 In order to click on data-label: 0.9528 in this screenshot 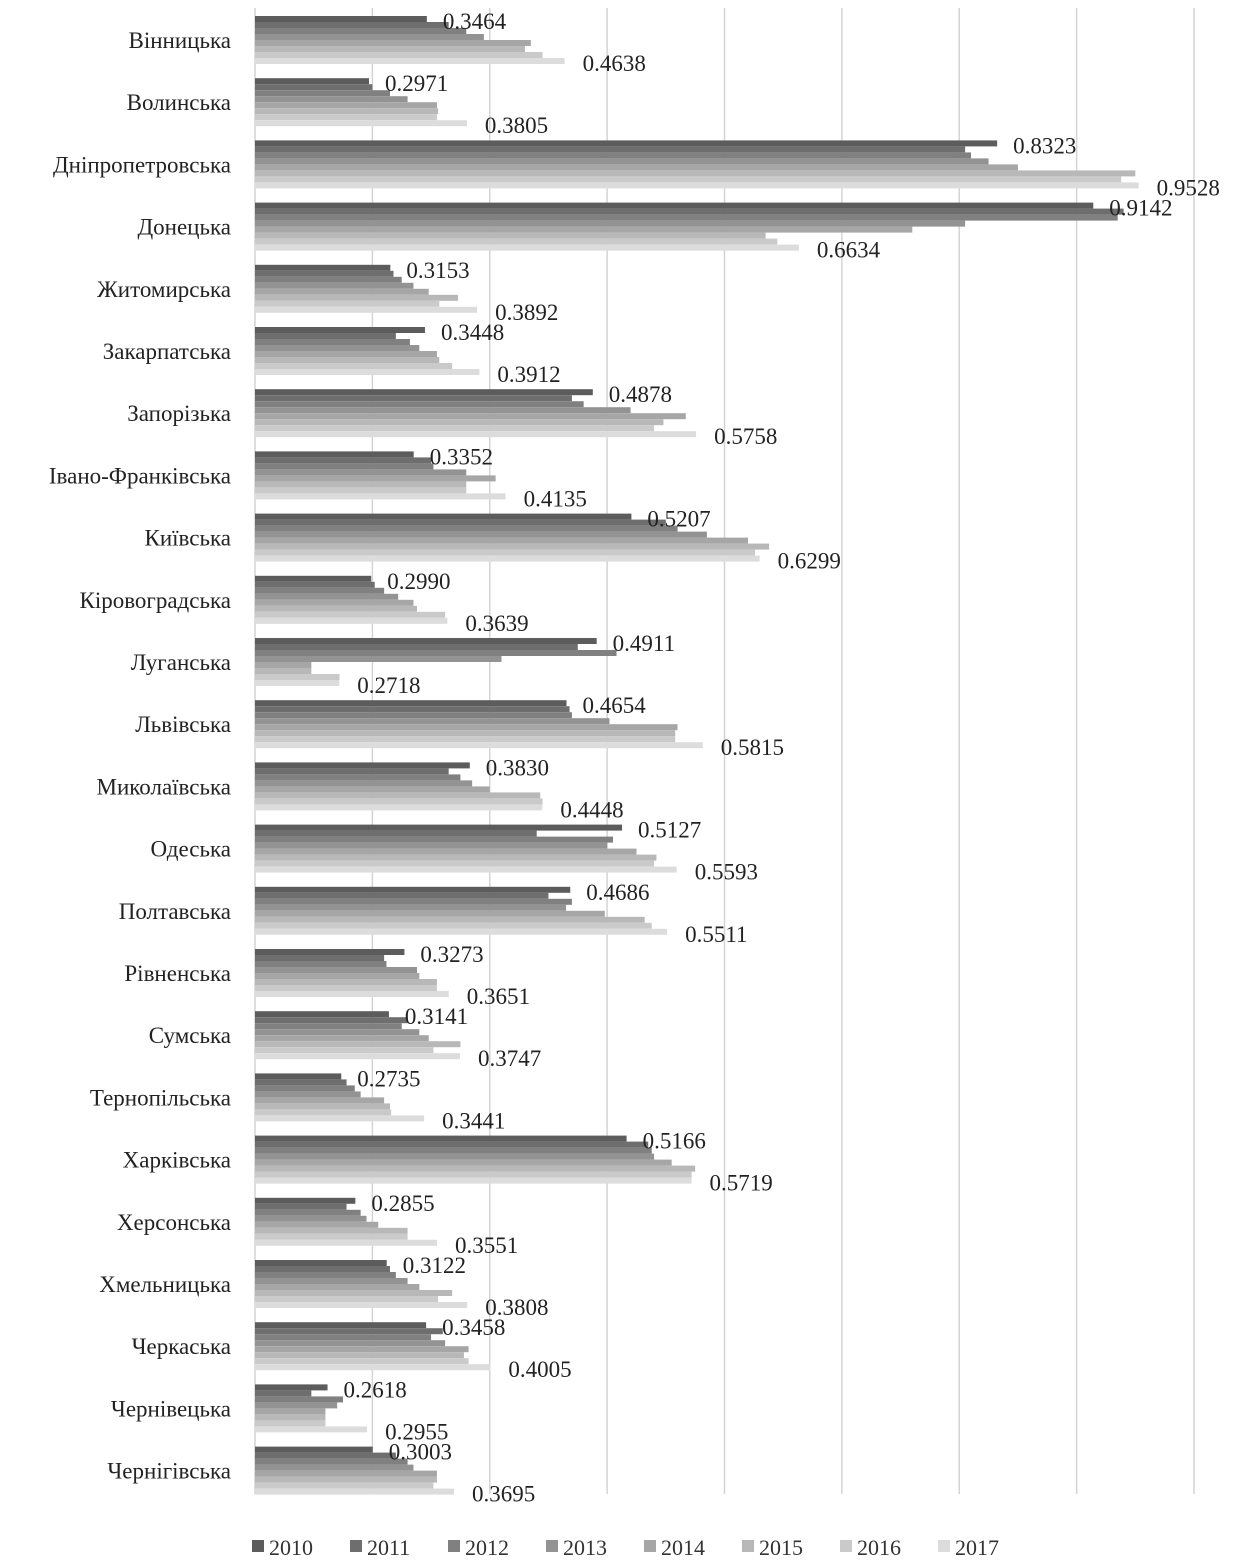, I will do `click(1188, 187)`.